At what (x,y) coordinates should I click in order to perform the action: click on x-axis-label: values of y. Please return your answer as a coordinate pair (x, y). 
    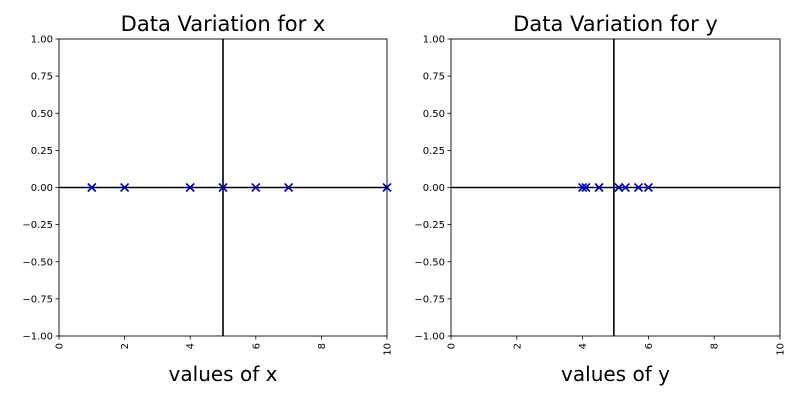
    Looking at the image, I should click on (615, 374).